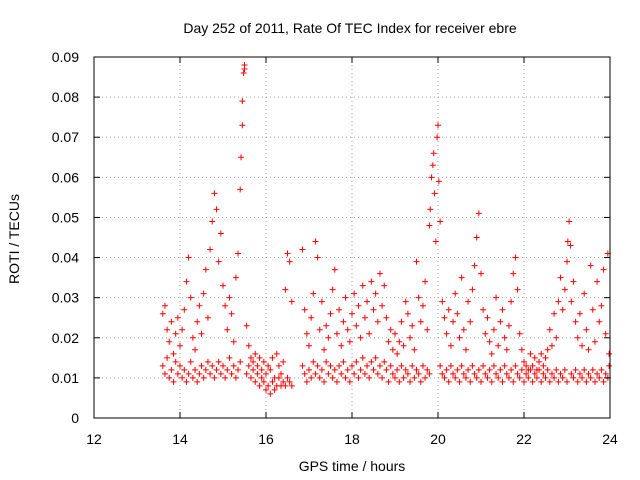 The height and width of the screenshot is (480, 640). Describe the element at coordinates (94, 439) in the screenshot. I see `x-tick-label: 12` at that location.